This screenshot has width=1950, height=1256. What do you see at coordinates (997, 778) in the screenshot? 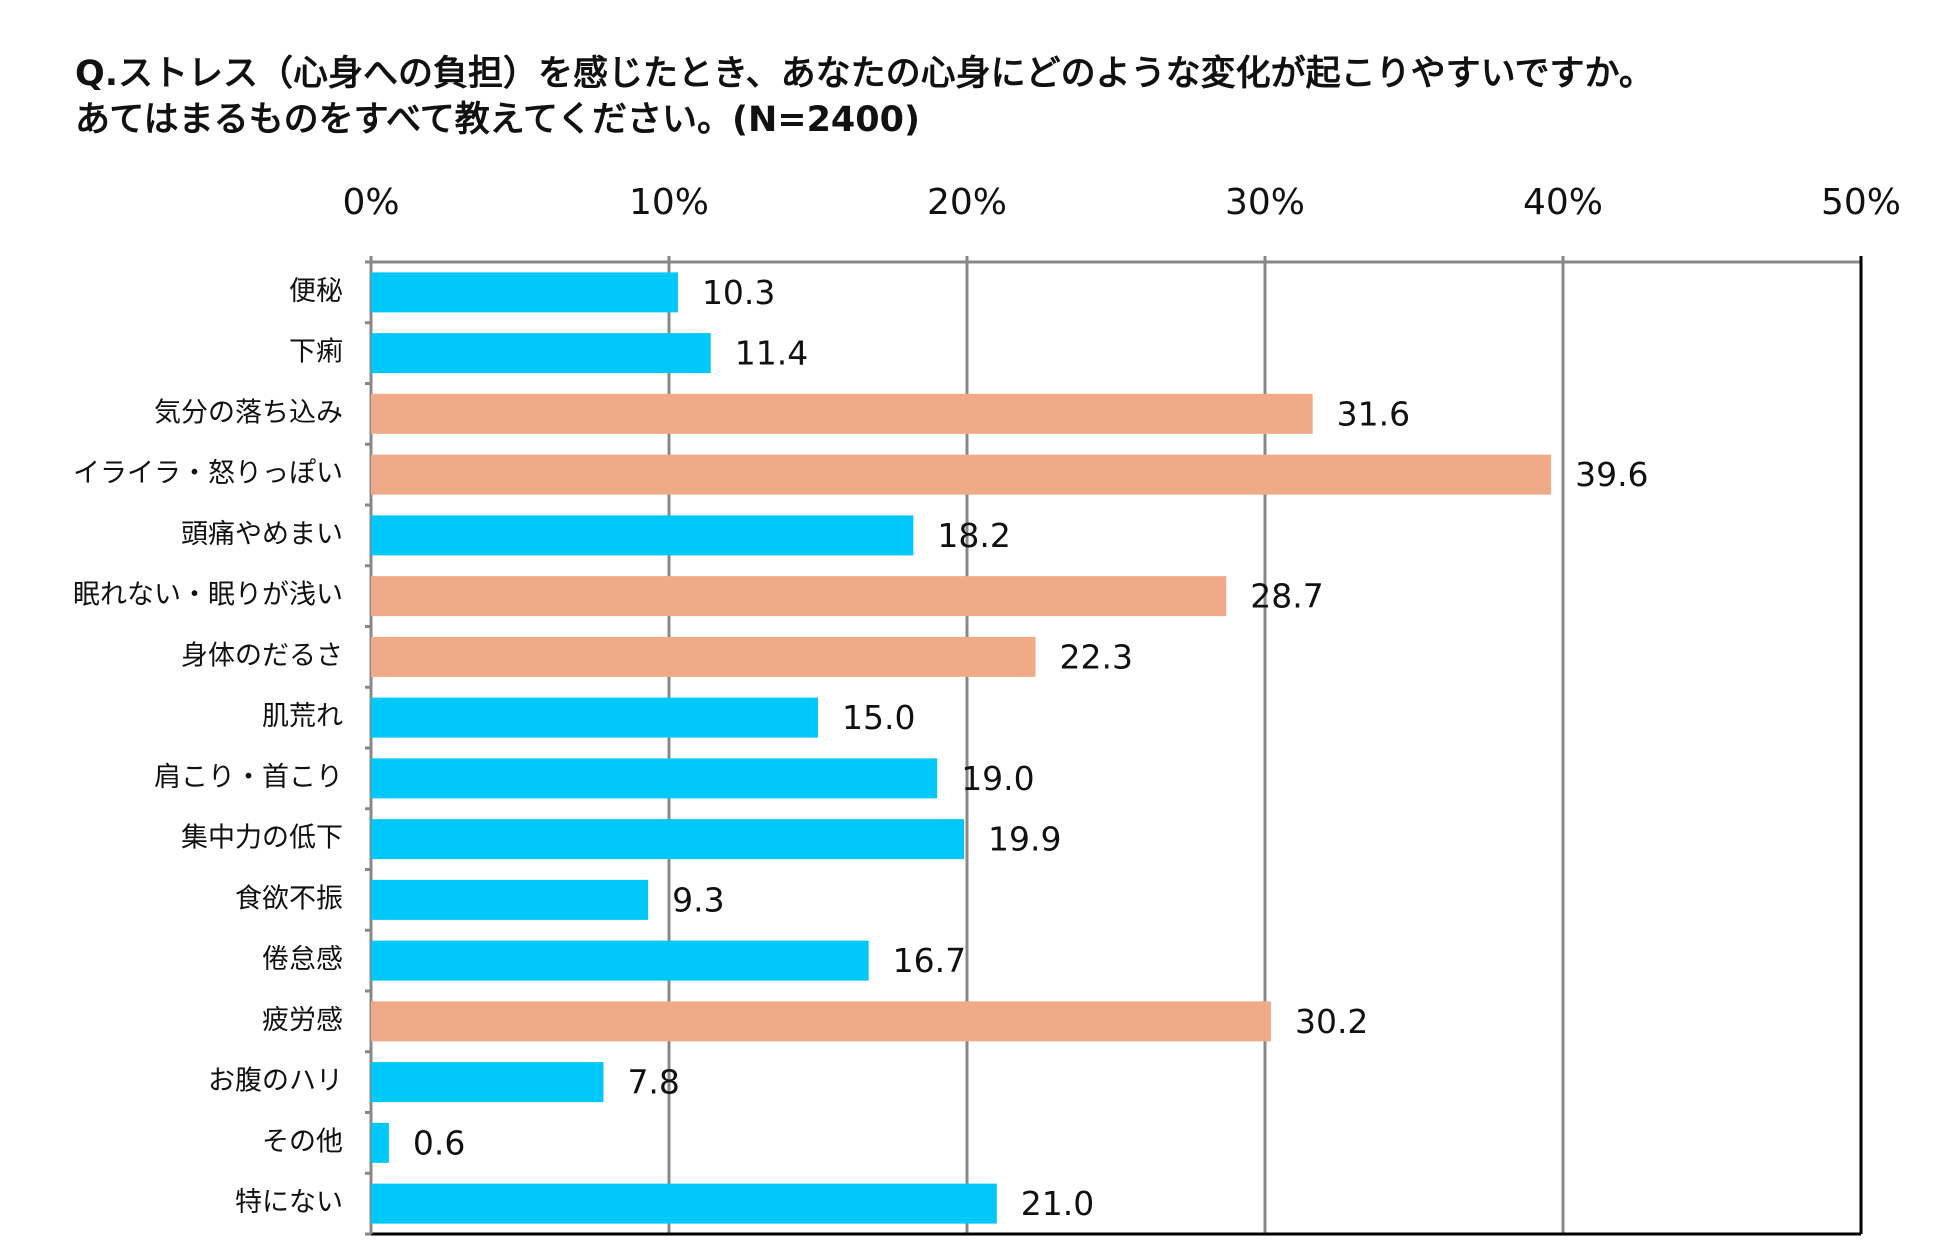
I see `value-label: 19.0` at bounding box center [997, 778].